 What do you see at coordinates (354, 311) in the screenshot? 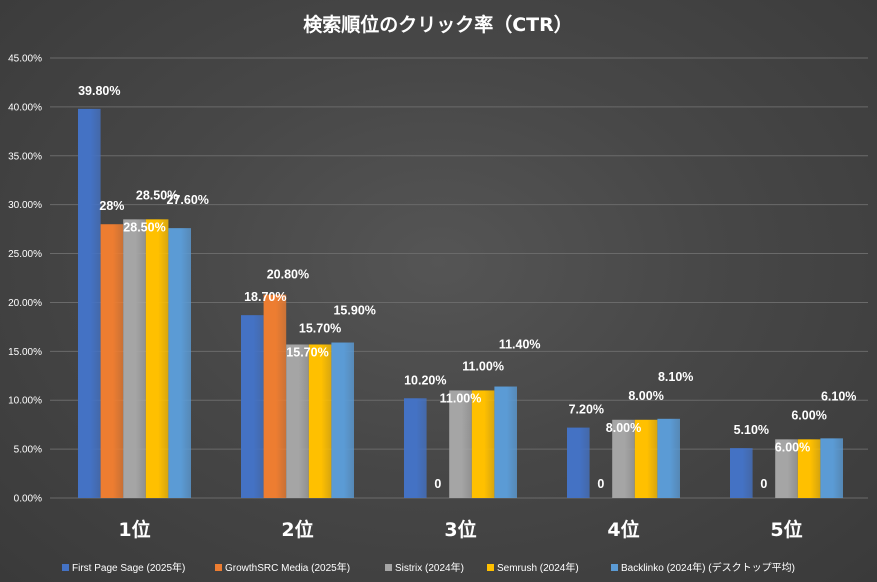
I see `data-label: 15.90%` at bounding box center [354, 311].